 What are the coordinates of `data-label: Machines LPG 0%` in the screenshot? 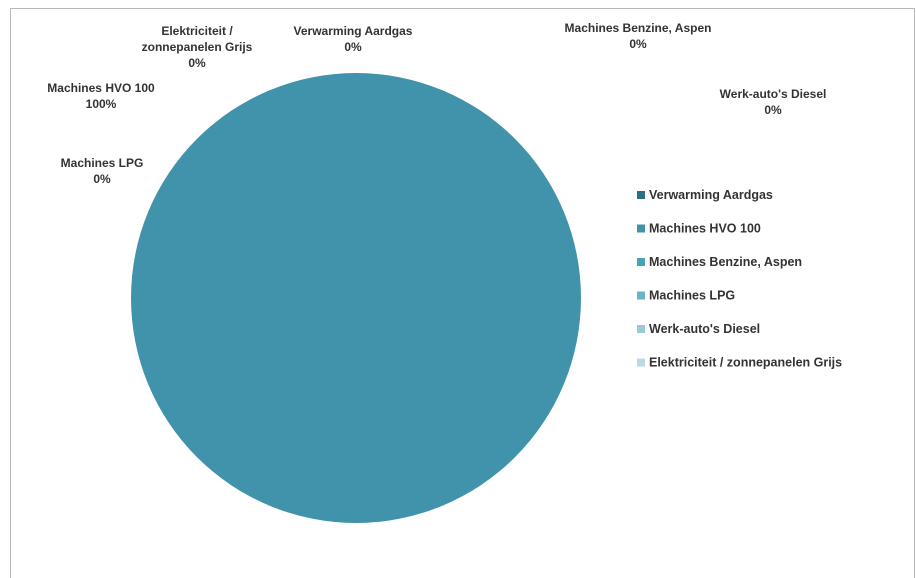 It's located at (102, 171).